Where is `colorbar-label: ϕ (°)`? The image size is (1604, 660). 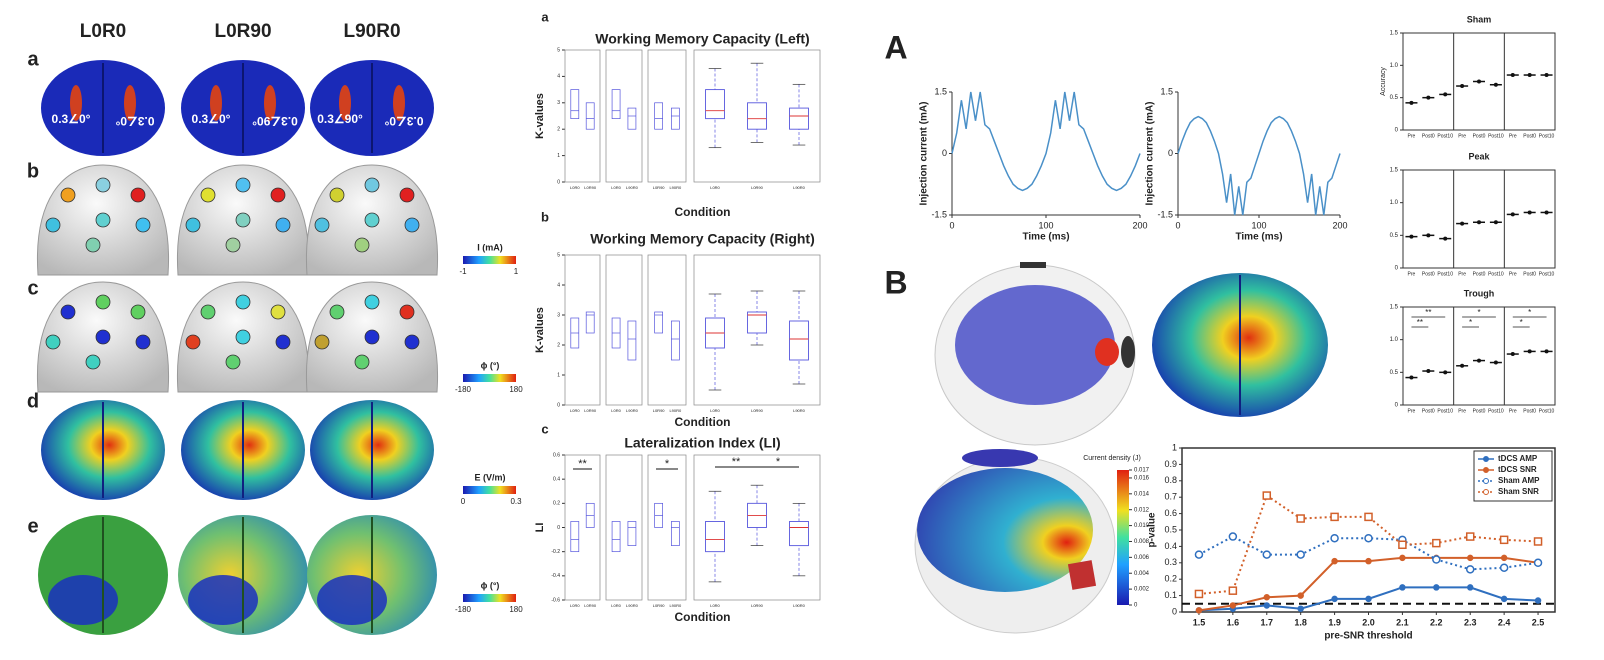 colorbar-label: ϕ (°) is located at coordinates (490, 365).